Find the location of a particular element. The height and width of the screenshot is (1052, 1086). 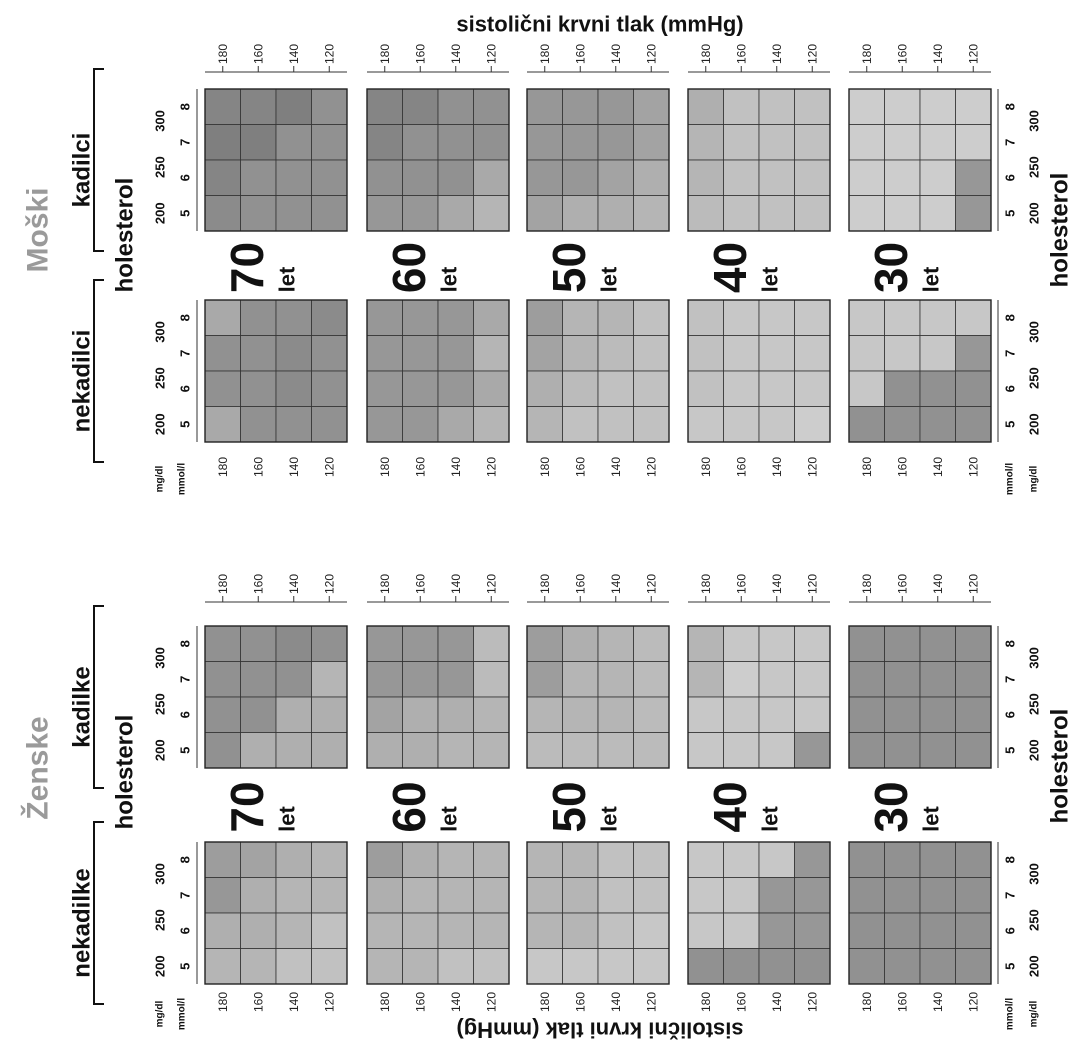

chol-mgdl-tick: 250 is located at coordinates (160, 920).